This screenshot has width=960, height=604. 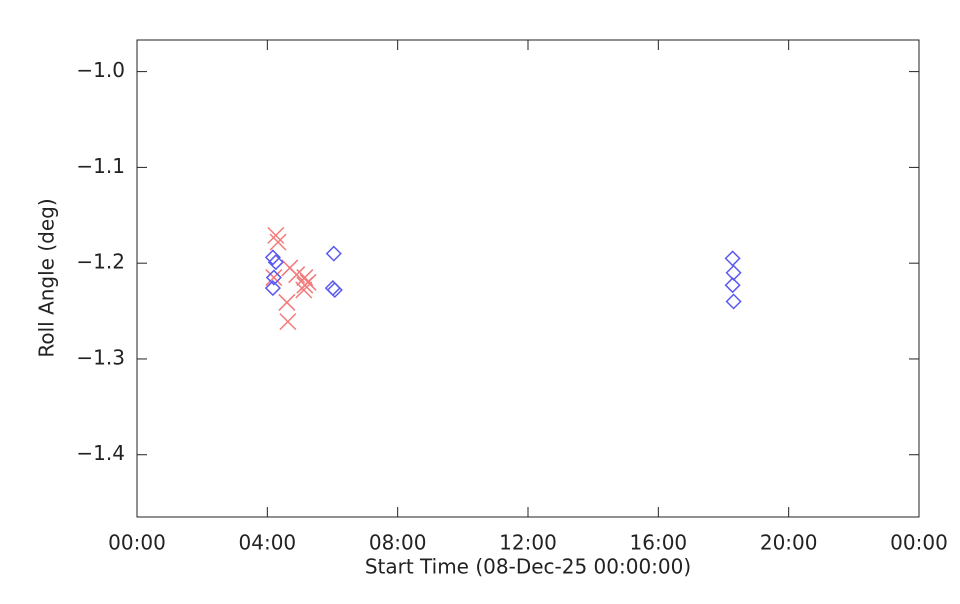 What do you see at coordinates (528, 567) in the screenshot?
I see `x-axis-label: Start Time (08-Dec-25 00:00:00)` at bounding box center [528, 567].